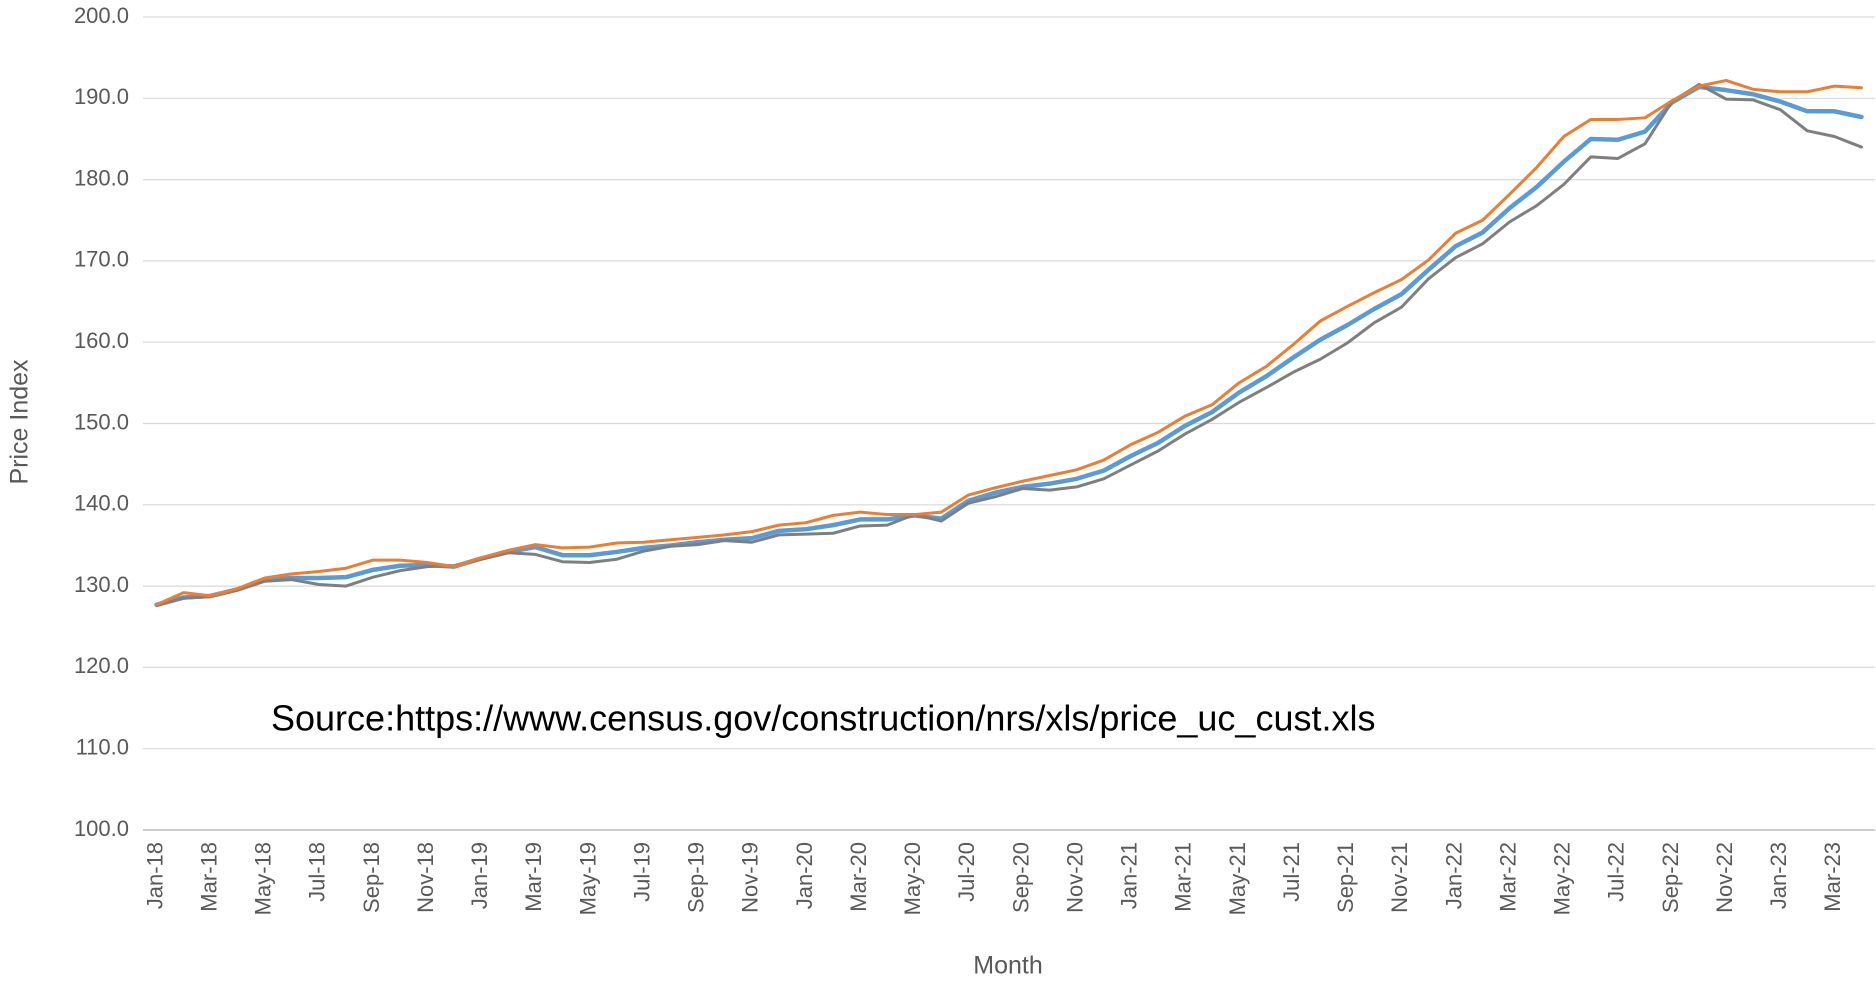 This screenshot has height=986, width=1876. Describe the element at coordinates (750, 877) in the screenshot. I see `x-tick-label: Nov-19` at that location.